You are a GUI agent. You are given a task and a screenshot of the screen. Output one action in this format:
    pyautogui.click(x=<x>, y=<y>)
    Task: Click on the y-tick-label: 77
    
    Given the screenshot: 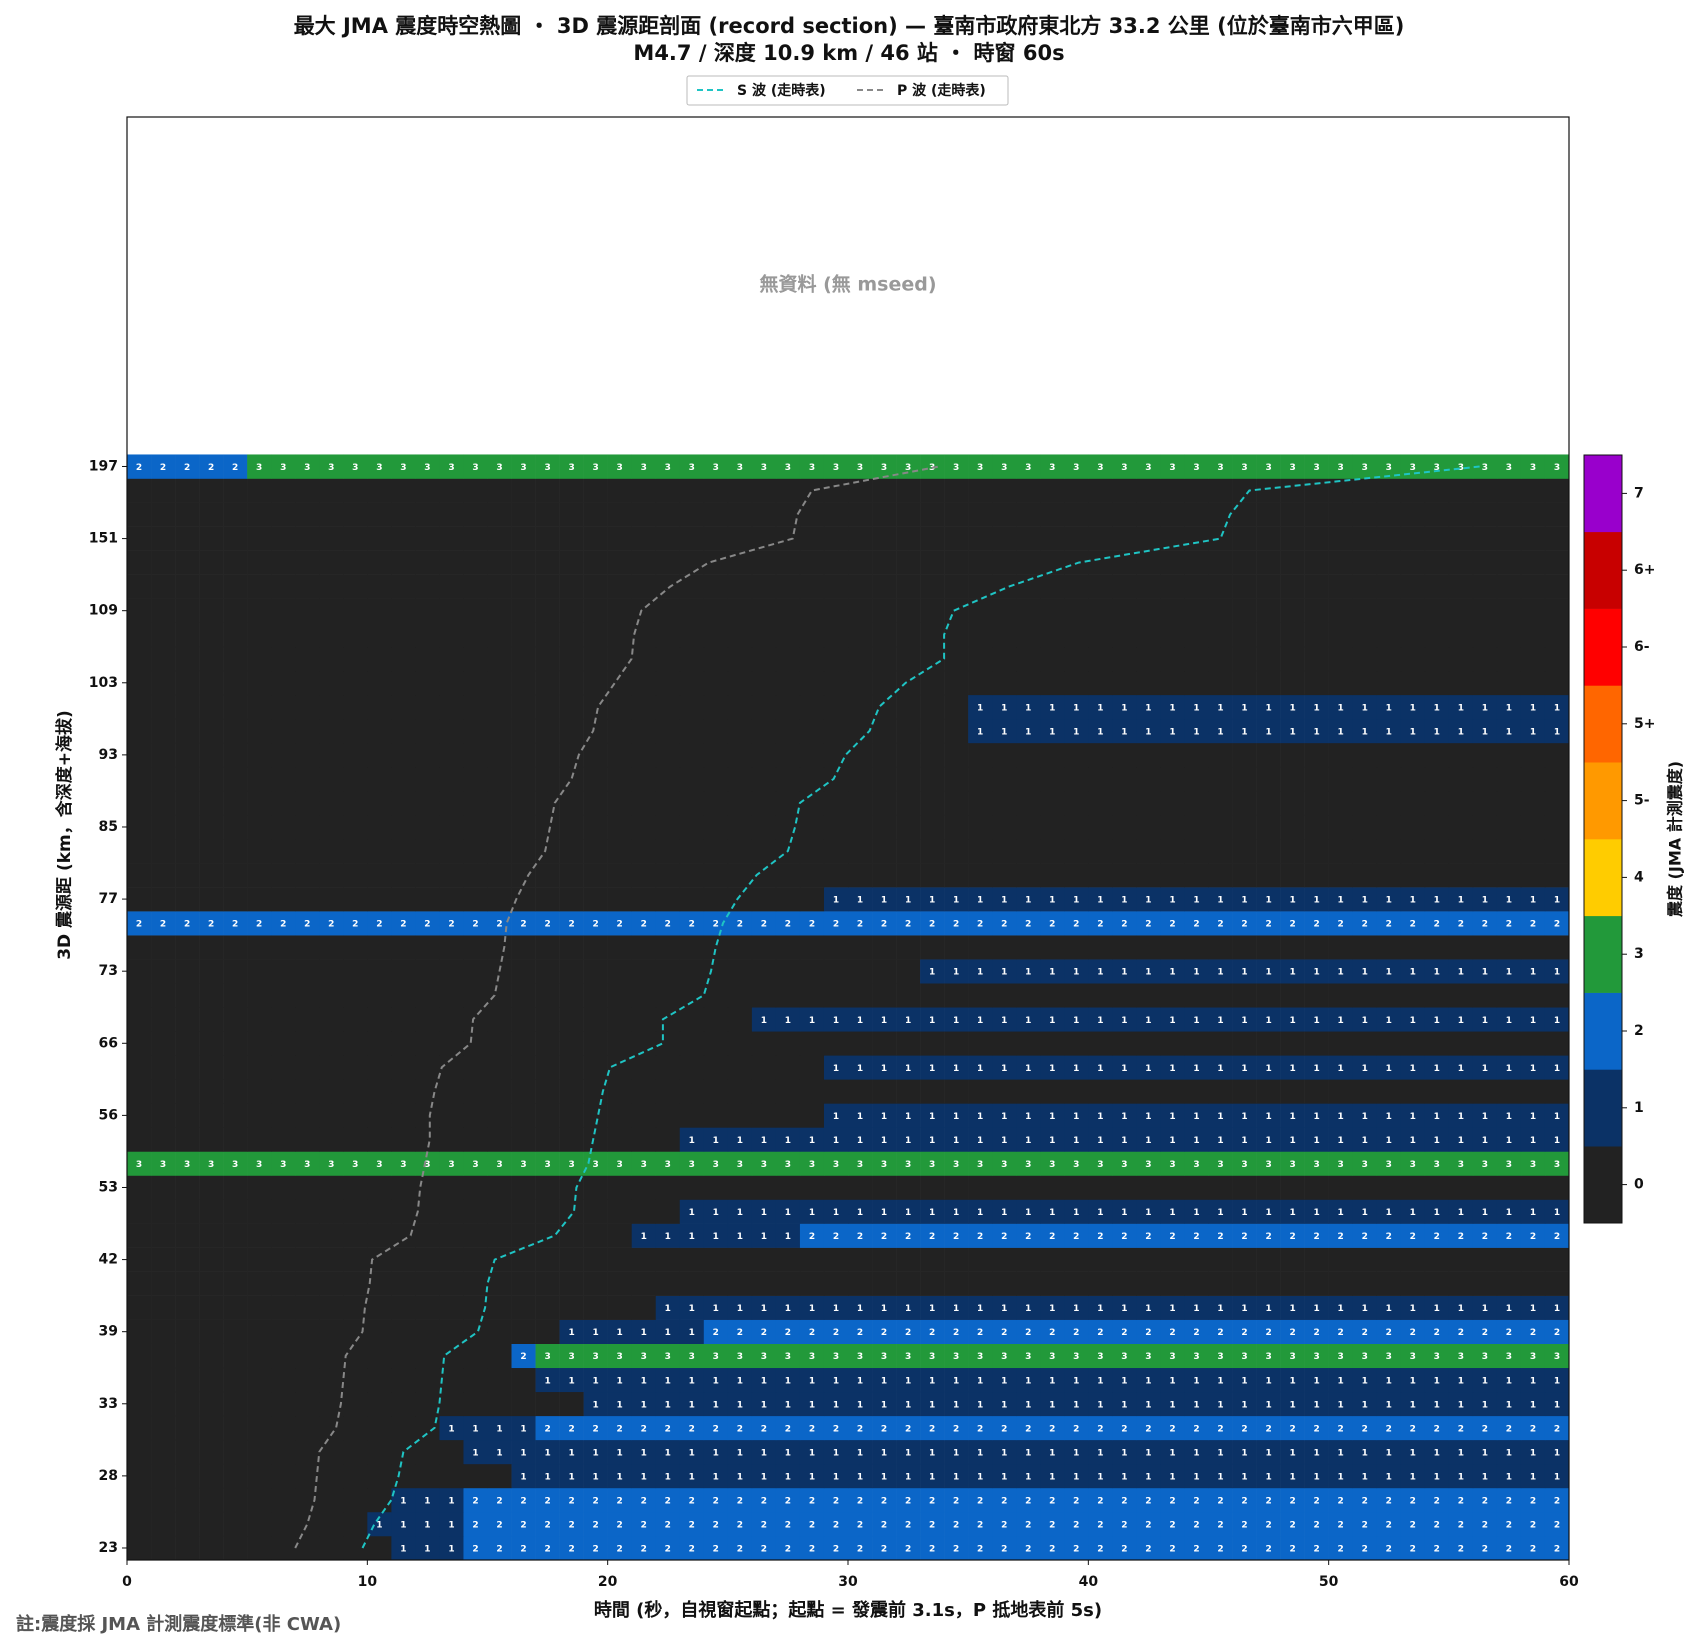 What is the action you would take?
    pyautogui.click(x=108, y=899)
    